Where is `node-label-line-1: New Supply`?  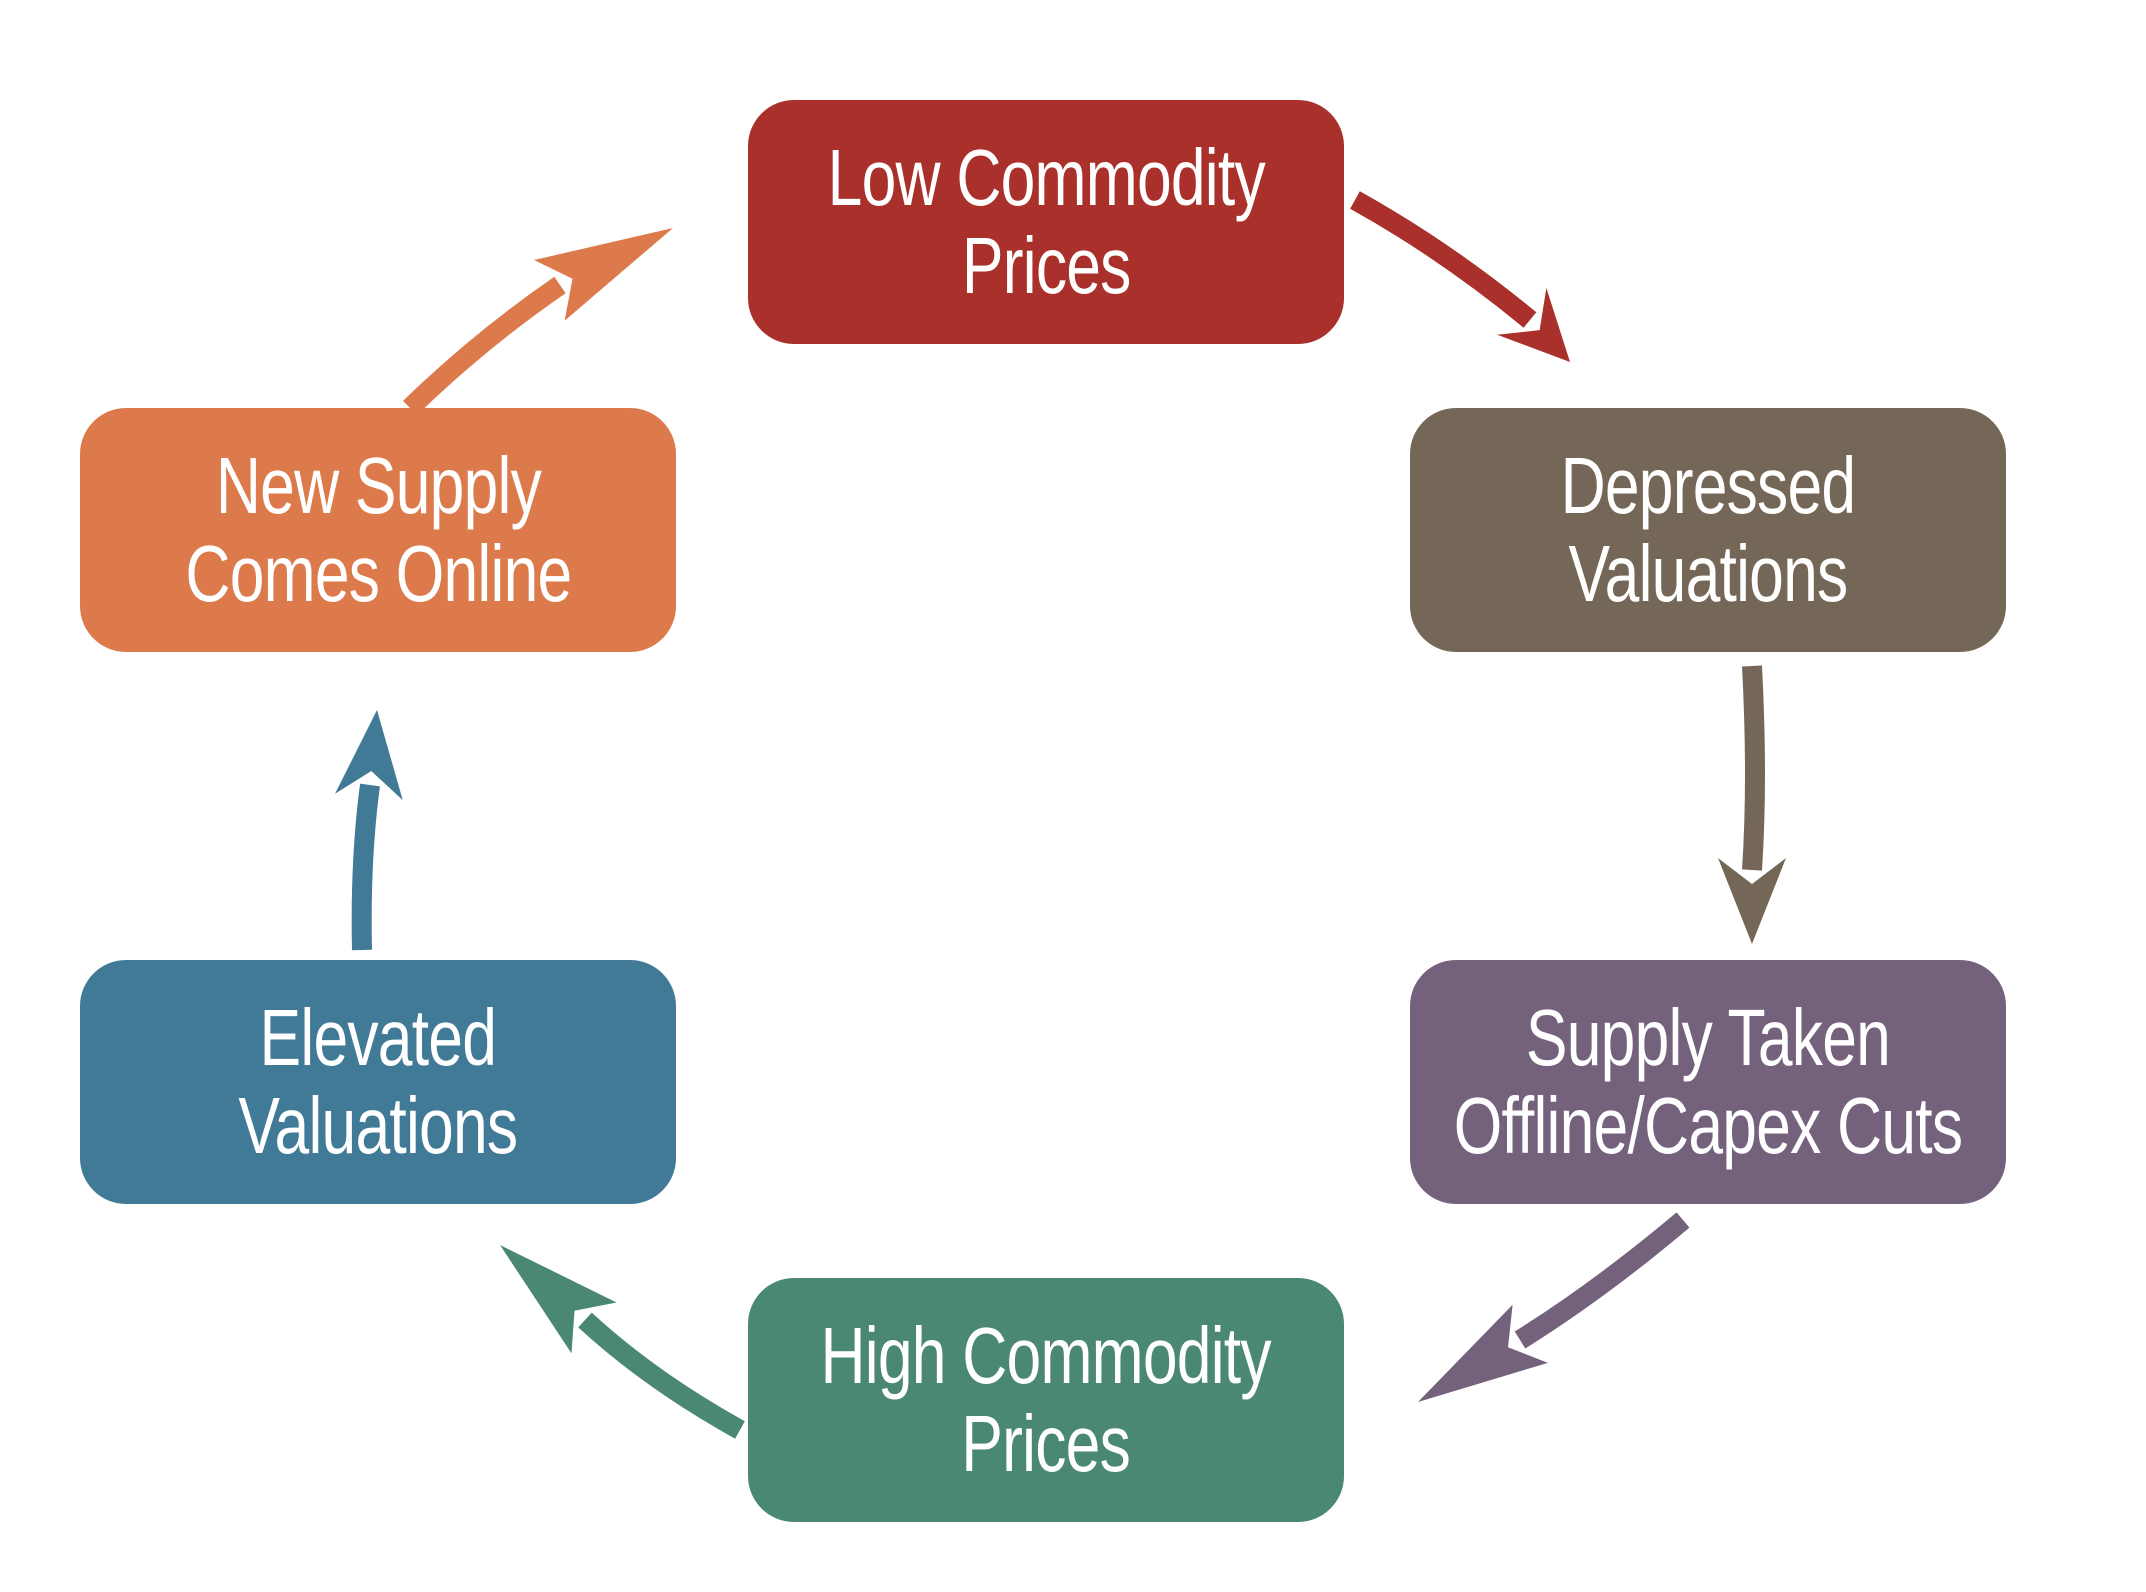
node-label-line-1: New Supply is located at coordinates (378, 485).